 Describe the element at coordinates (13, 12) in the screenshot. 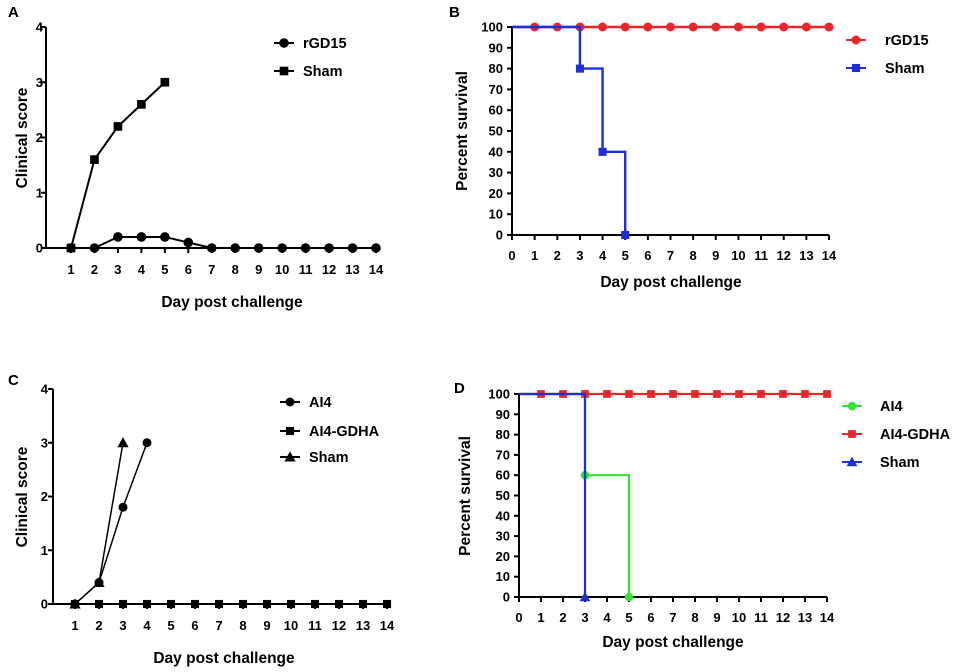

I see `panel-label: A` at that location.